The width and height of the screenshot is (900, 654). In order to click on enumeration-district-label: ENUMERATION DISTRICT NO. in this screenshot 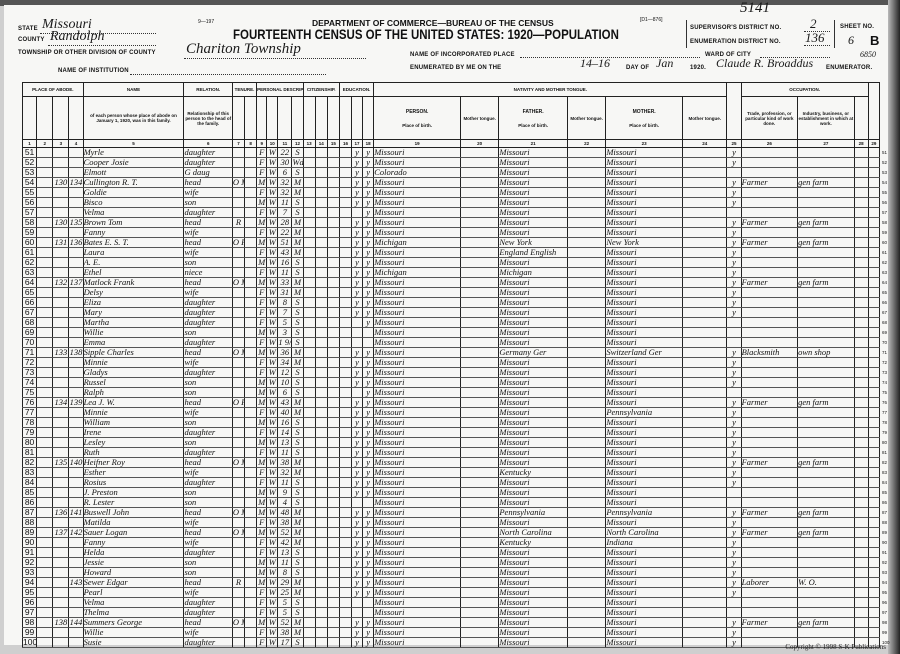, I will do `click(735, 42)`.